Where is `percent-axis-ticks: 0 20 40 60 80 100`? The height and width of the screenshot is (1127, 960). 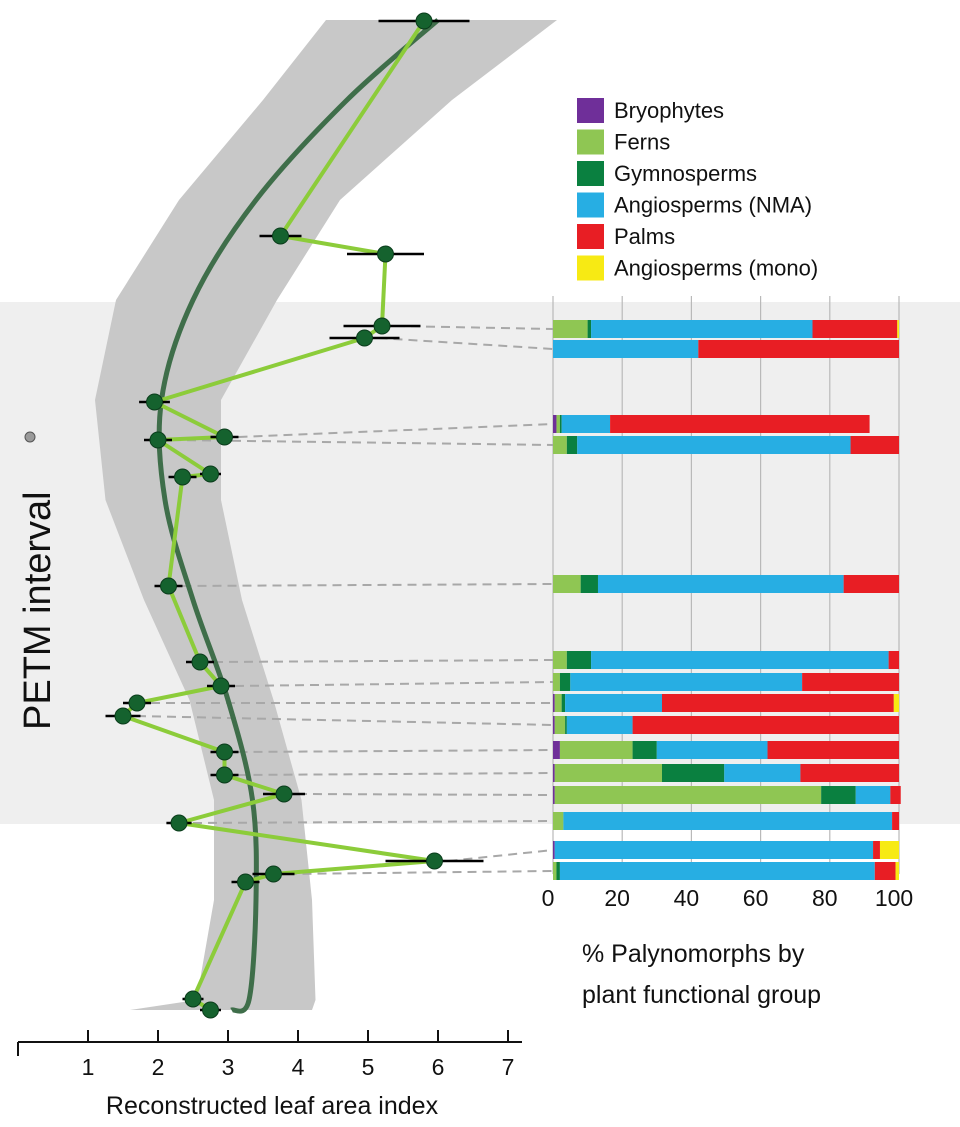
percent-axis-ticks: 0 20 40 60 80 100 is located at coordinates (728, 898).